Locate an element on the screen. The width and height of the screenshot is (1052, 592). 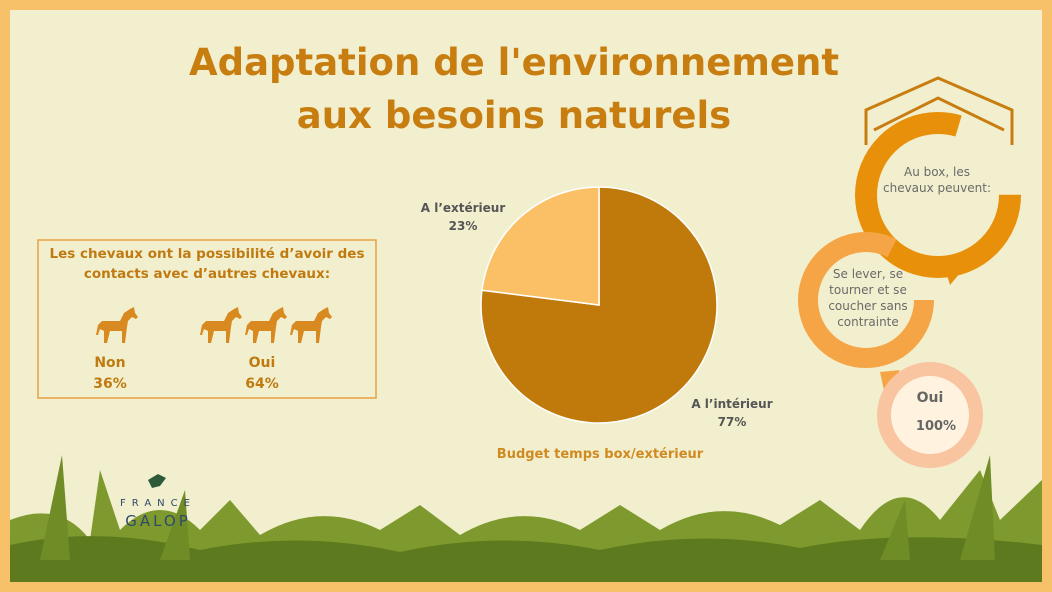
cycle-step: Au box, les chevaux peuvent: is located at coordinates (936, 180).